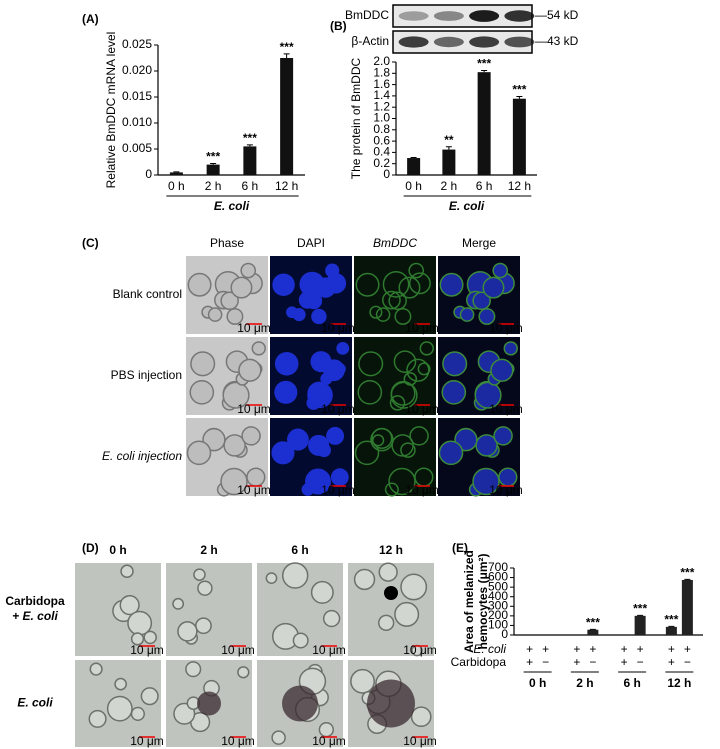  I want to click on column-header: BmDDC, so click(395, 243).